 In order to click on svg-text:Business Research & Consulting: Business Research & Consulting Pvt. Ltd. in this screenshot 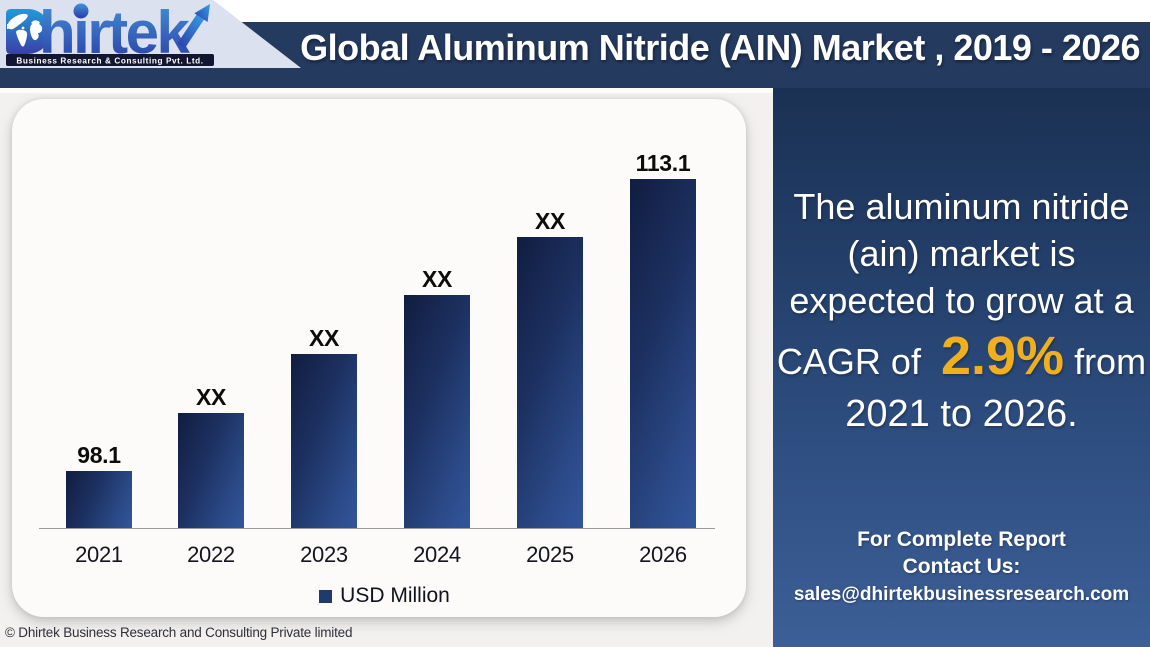, I will do `click(109, 61)`.